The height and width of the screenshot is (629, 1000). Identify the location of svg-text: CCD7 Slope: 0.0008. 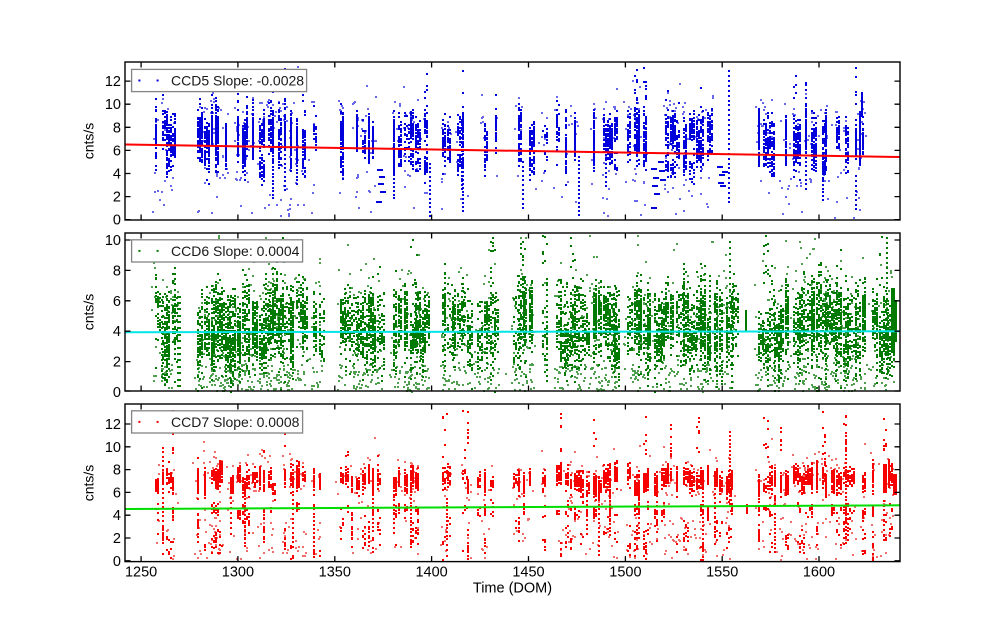
(235, 422).